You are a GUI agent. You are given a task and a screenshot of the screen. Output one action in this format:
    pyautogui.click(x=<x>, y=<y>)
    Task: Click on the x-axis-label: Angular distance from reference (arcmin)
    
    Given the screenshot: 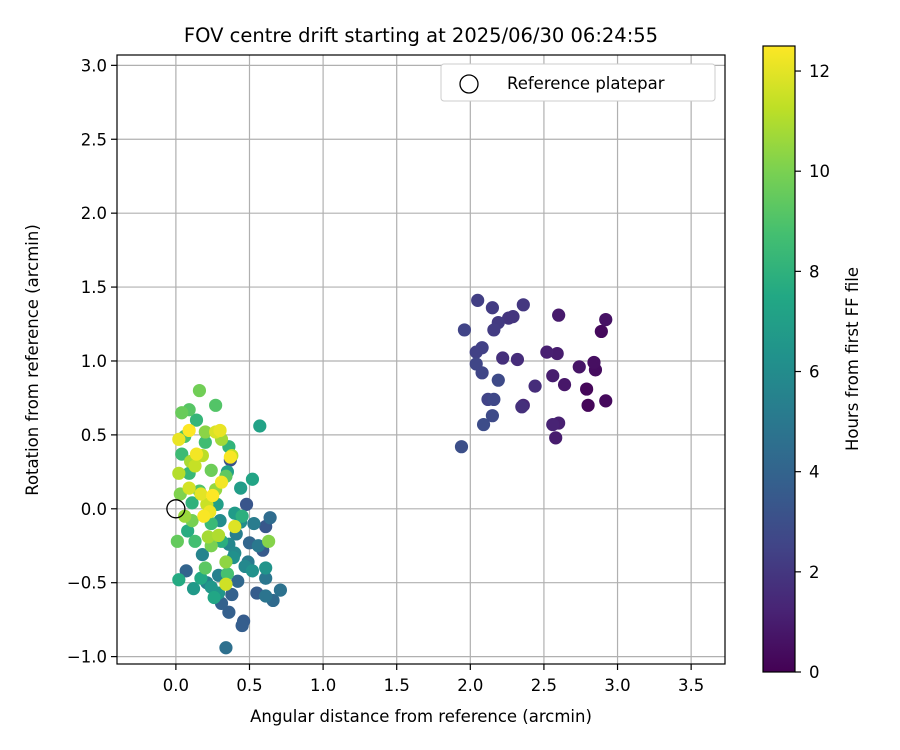 What is the action you would take?
    pyautogui.click(x=421, y=716)
    